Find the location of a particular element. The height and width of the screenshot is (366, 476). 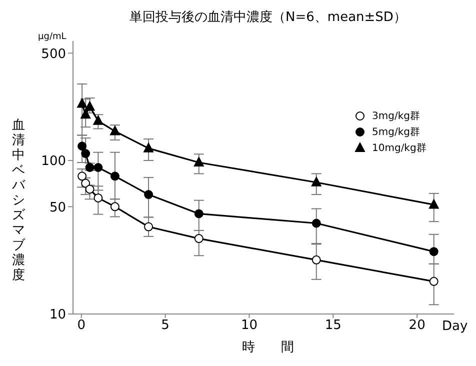

y-tick-label: 500 is located at coordinates (53, 54).